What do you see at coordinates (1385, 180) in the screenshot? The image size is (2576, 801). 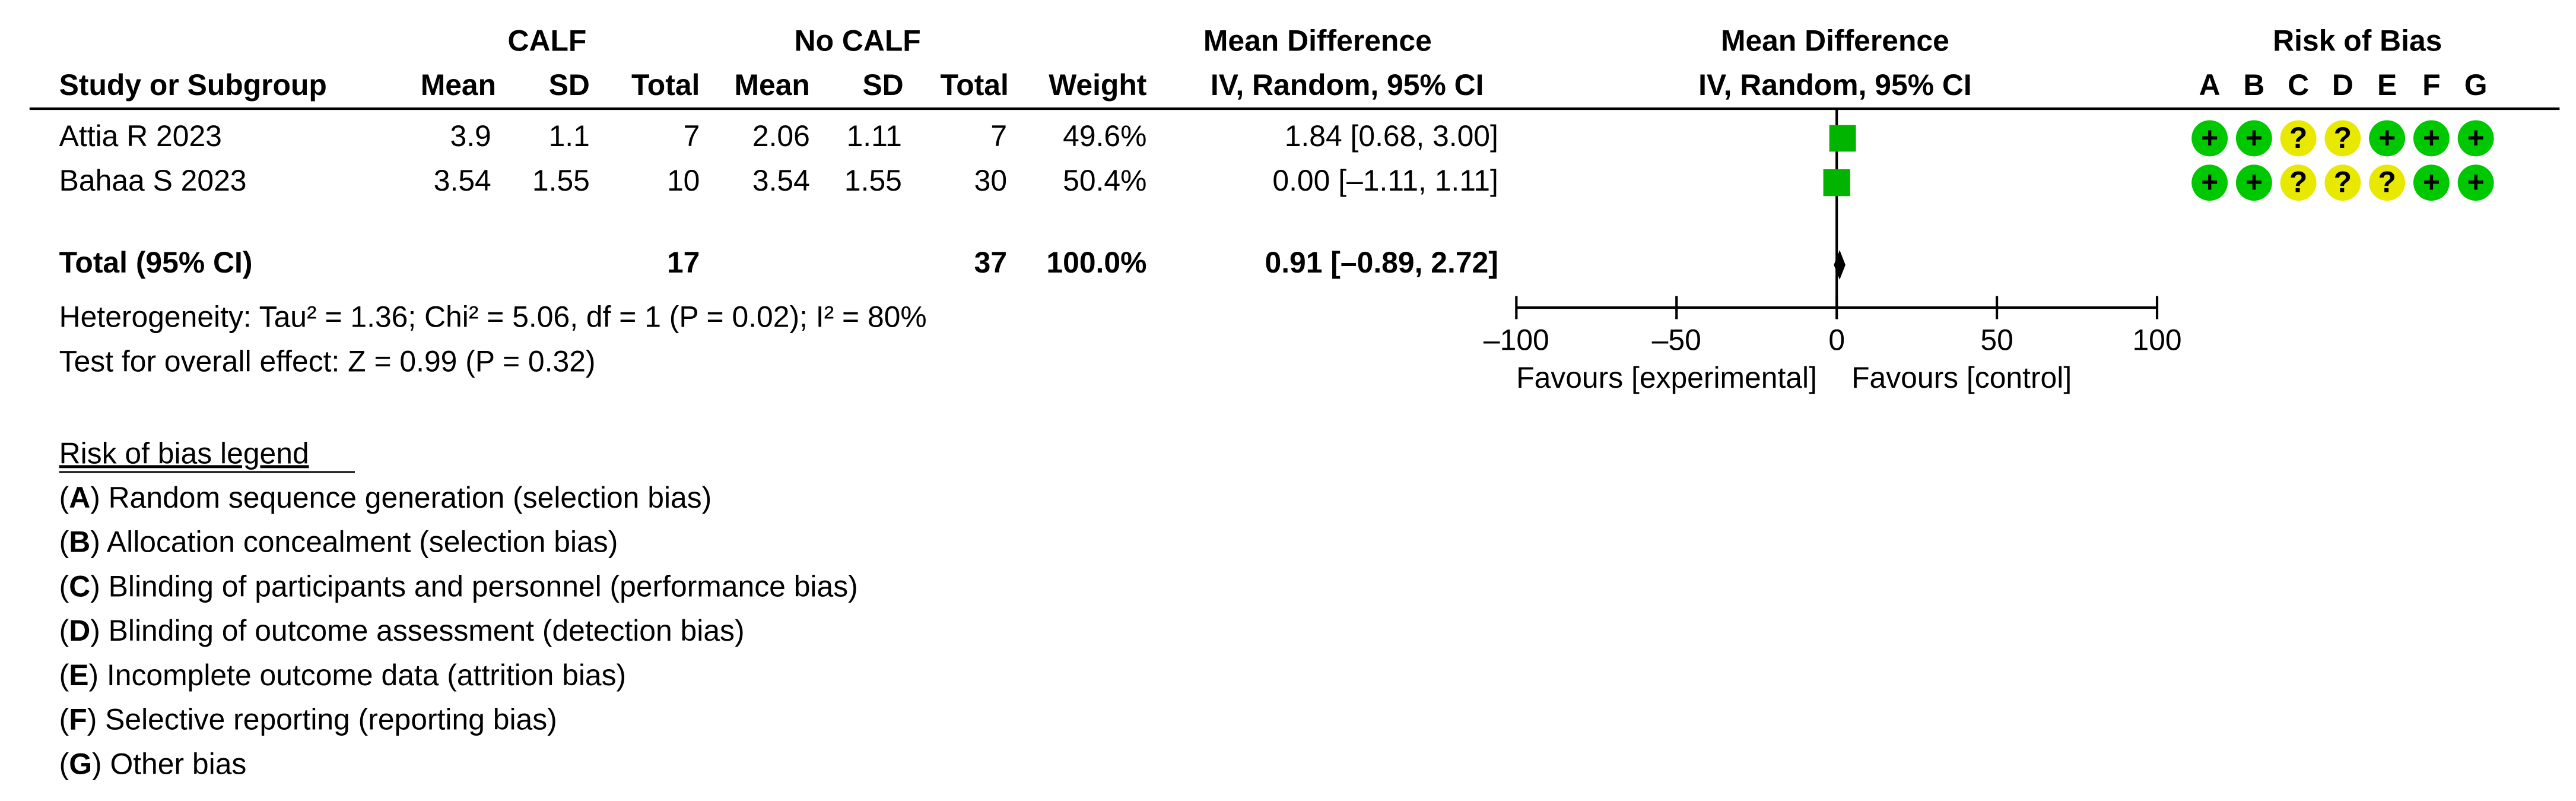 I see `effect-label: 0.00 [–1.11, 1.11]` at bounding box center [1385, 180].